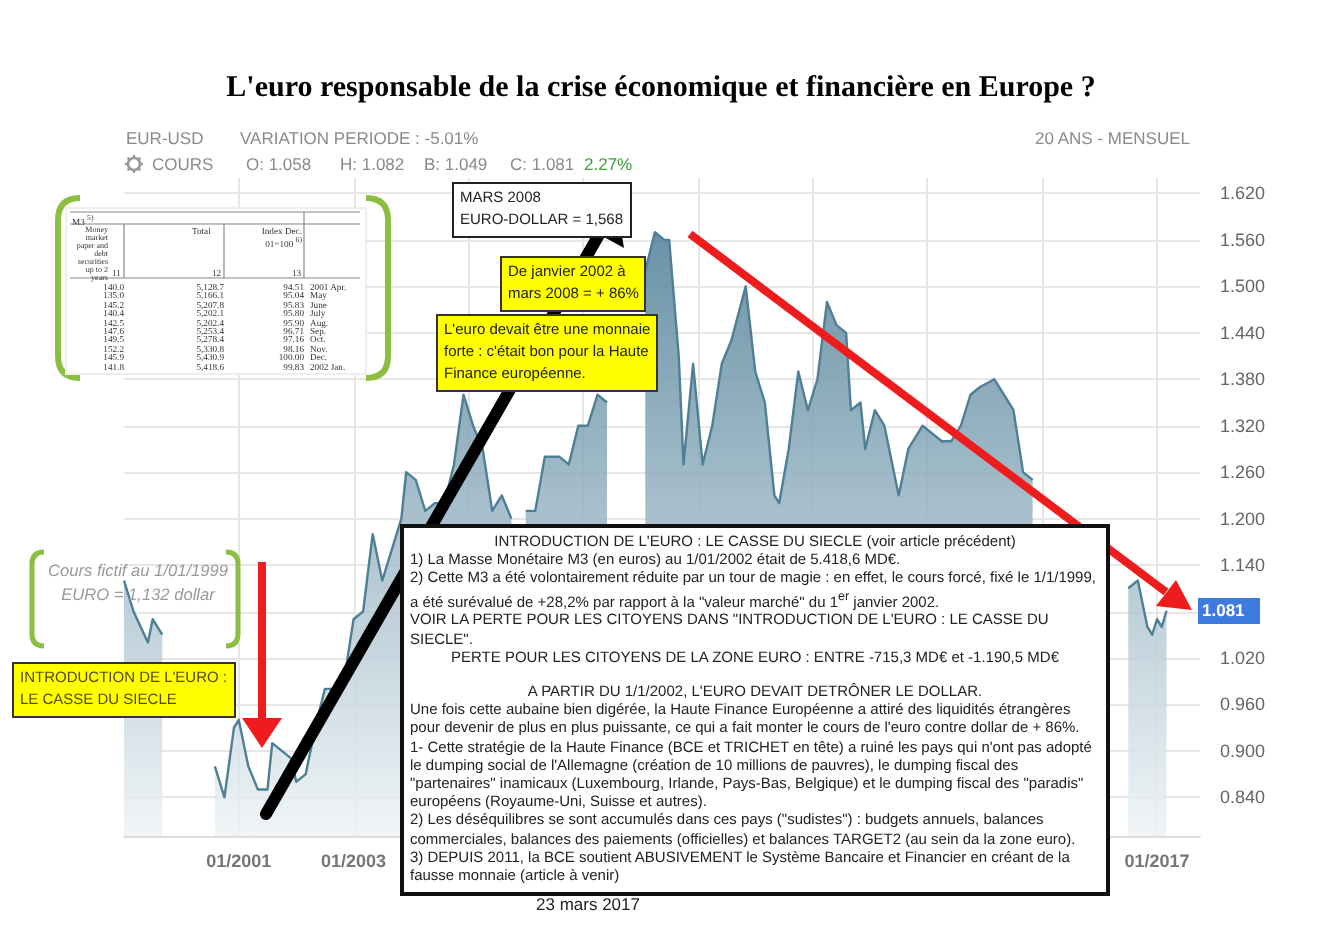  Describe the element at coordinates (1243, 797) in the screenshot. I see `y-tick-label: 0.840` at that location.